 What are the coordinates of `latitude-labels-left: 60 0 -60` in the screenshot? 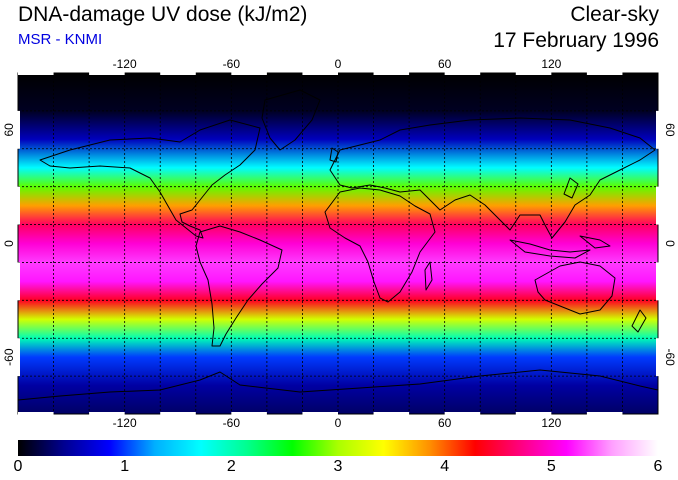 It's located at (9, 244).